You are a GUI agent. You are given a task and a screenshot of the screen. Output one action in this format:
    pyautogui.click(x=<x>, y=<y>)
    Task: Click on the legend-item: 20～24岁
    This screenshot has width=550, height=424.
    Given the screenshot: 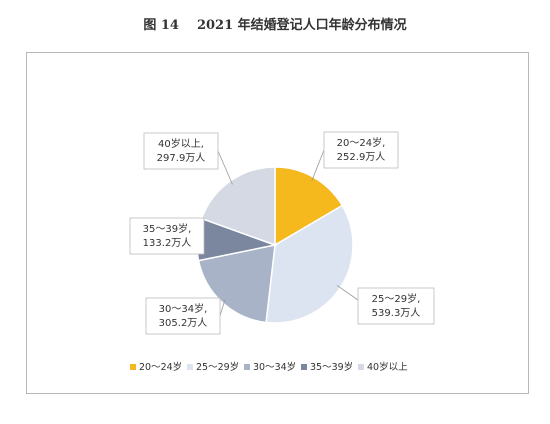 What is the action you would take?
    pyautogui.click(x=156, y=367)
    